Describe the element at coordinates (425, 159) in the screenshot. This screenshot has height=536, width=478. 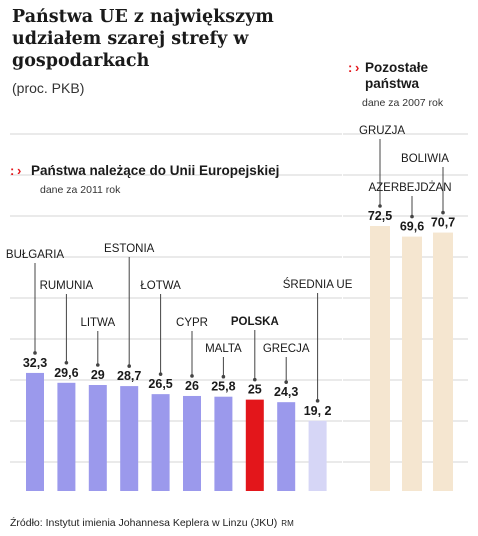
I see `other-category-label-2: BOLIWIA` at that location.